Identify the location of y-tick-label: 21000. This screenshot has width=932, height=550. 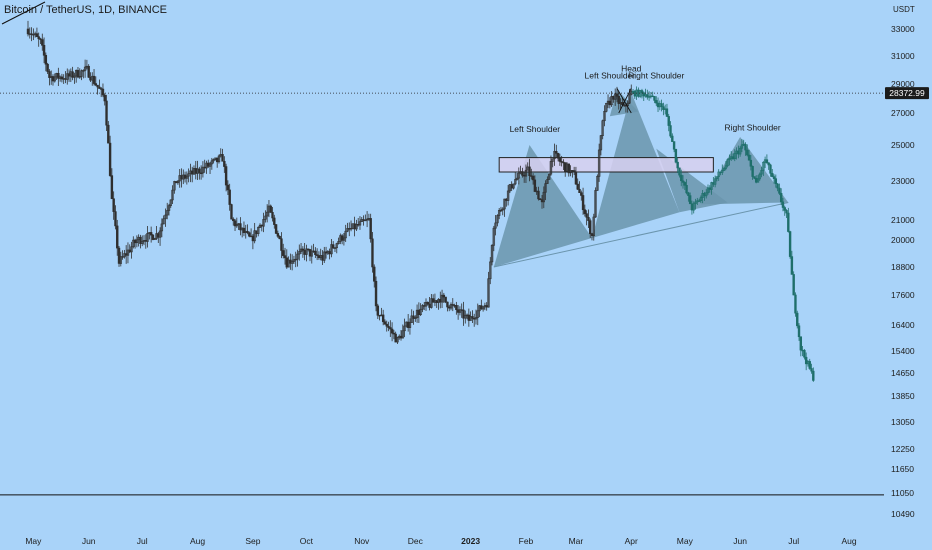
(903, 220).